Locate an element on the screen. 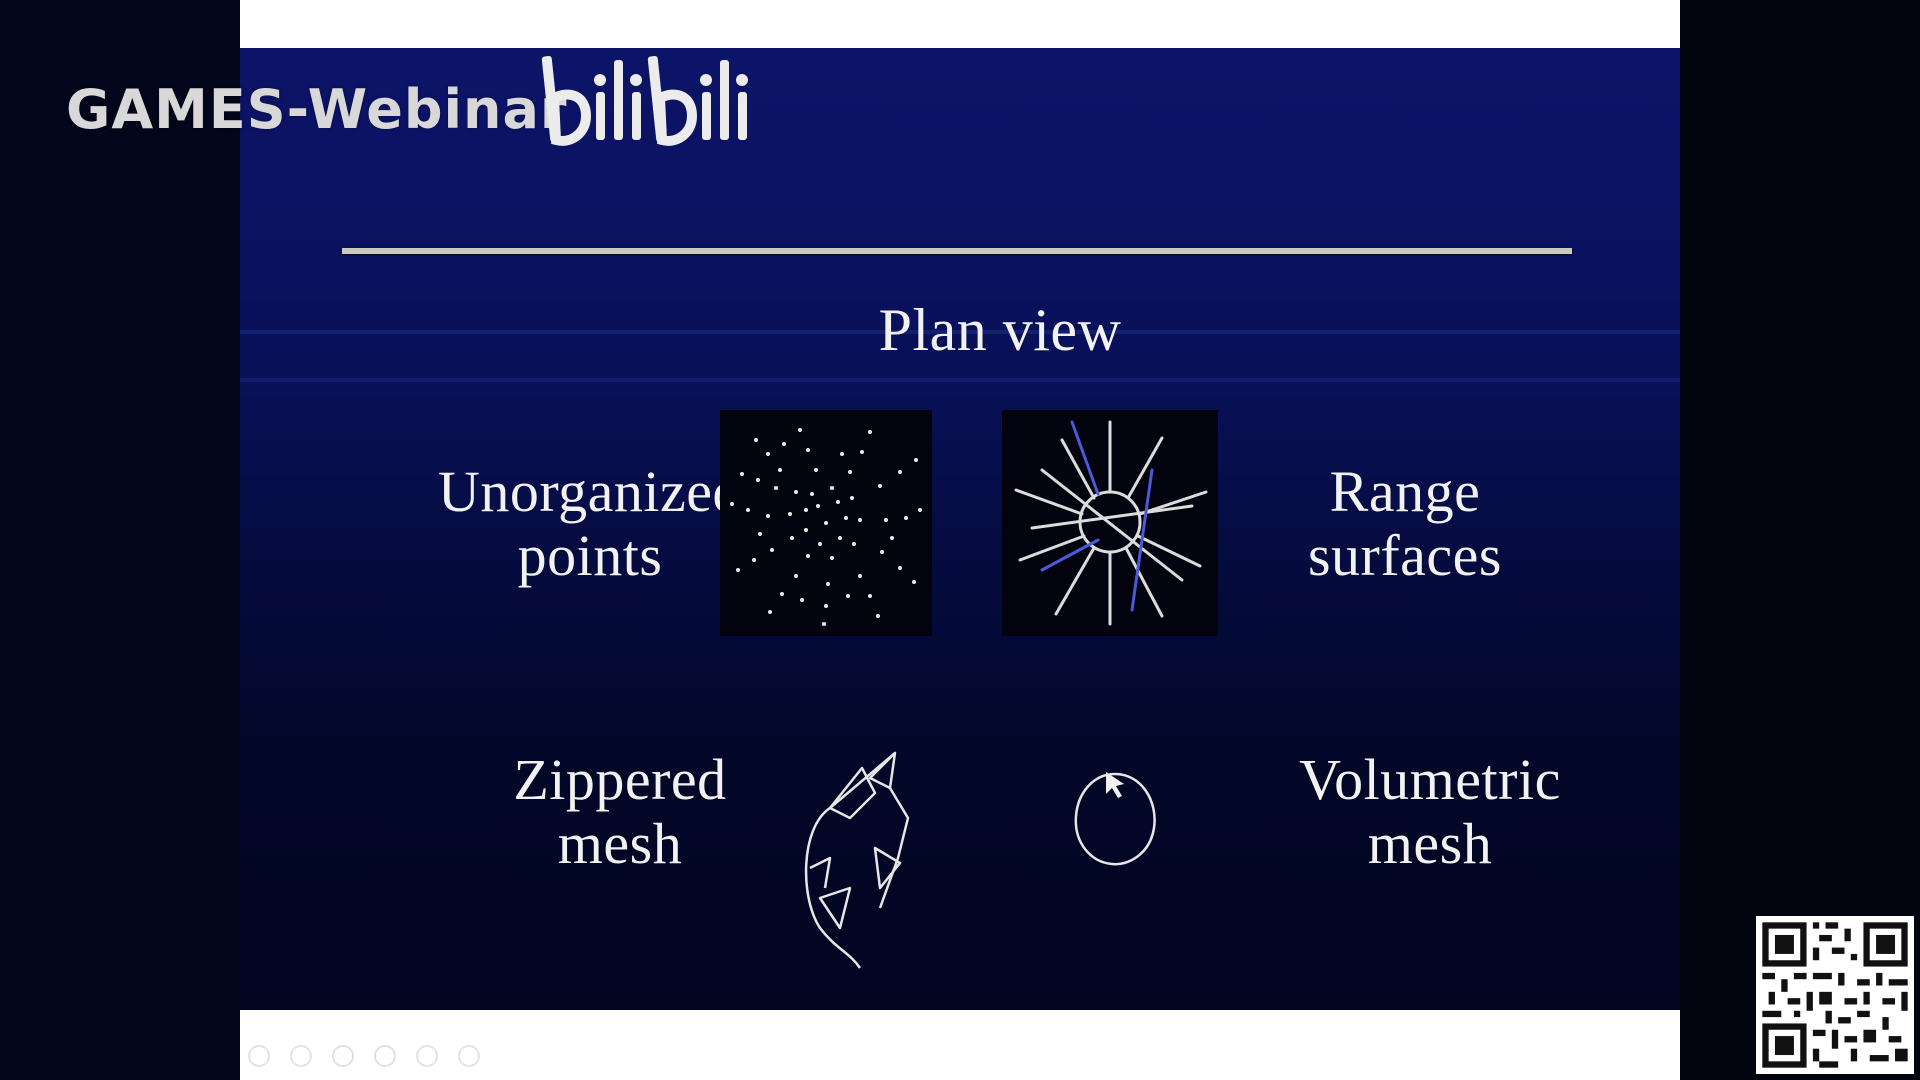  label-line: surfaces is located at coordinates (1404, 555).